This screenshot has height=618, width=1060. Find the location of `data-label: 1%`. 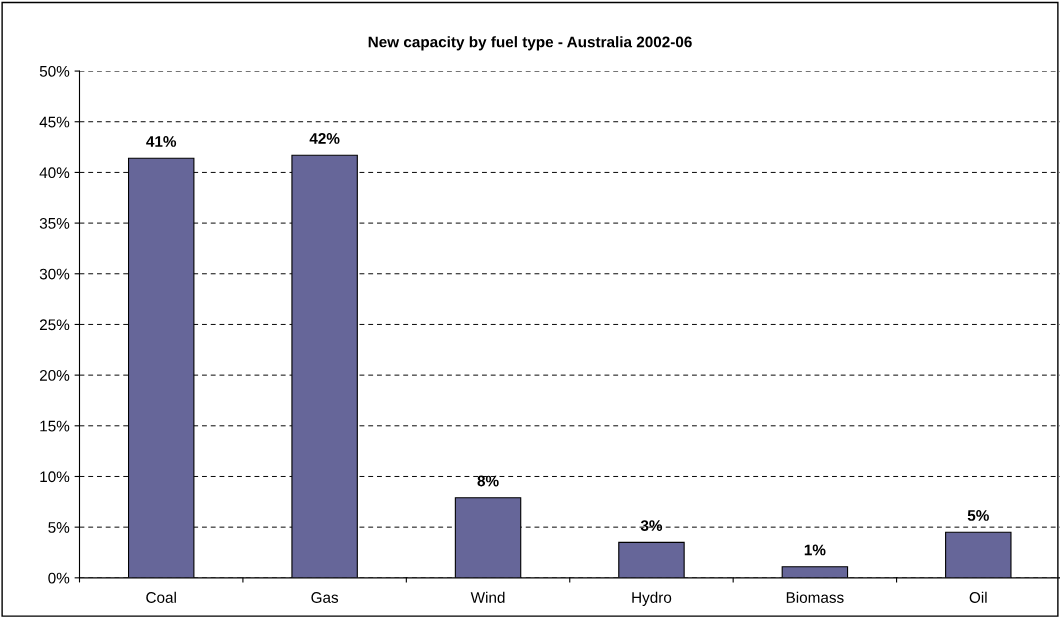

data-label: 1% is located at coordinates (815, 550).